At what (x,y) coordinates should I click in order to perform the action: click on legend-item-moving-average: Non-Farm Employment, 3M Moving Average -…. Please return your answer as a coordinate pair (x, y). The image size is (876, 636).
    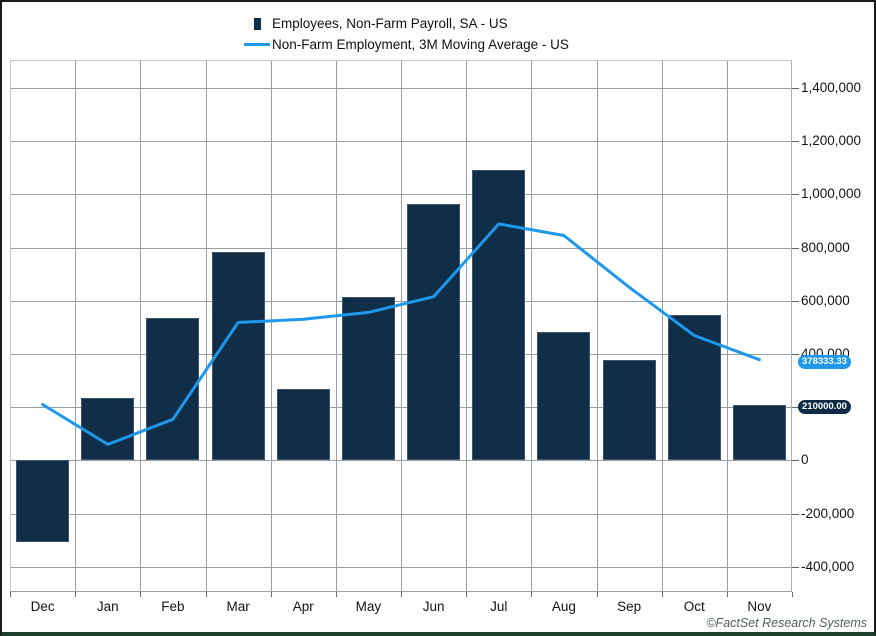
    Looking at the image, I should click on (405, 44).